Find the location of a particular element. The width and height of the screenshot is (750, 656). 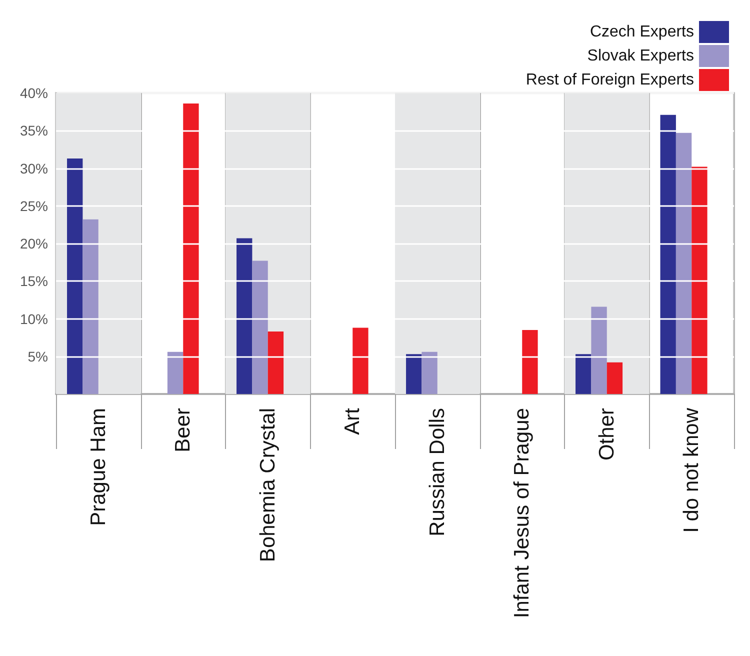

x-tick-label: Infant Jesus of Prague is located at coordinates (522, 513).